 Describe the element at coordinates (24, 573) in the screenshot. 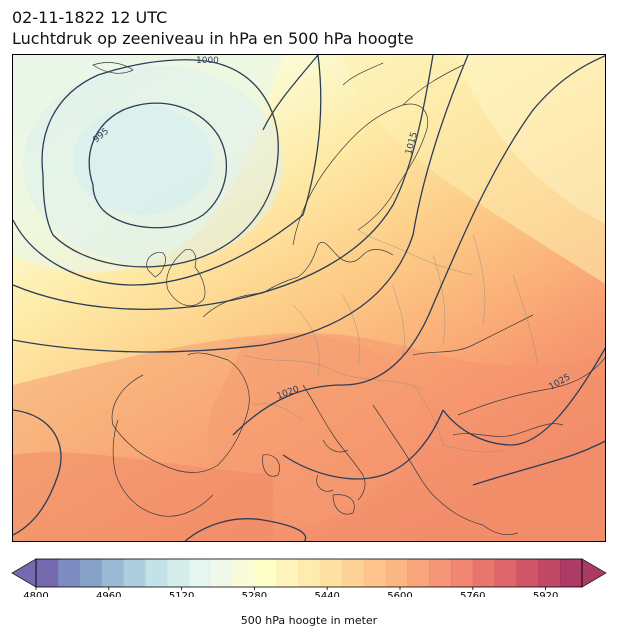

I see `colorbar-extend-low` at that location.